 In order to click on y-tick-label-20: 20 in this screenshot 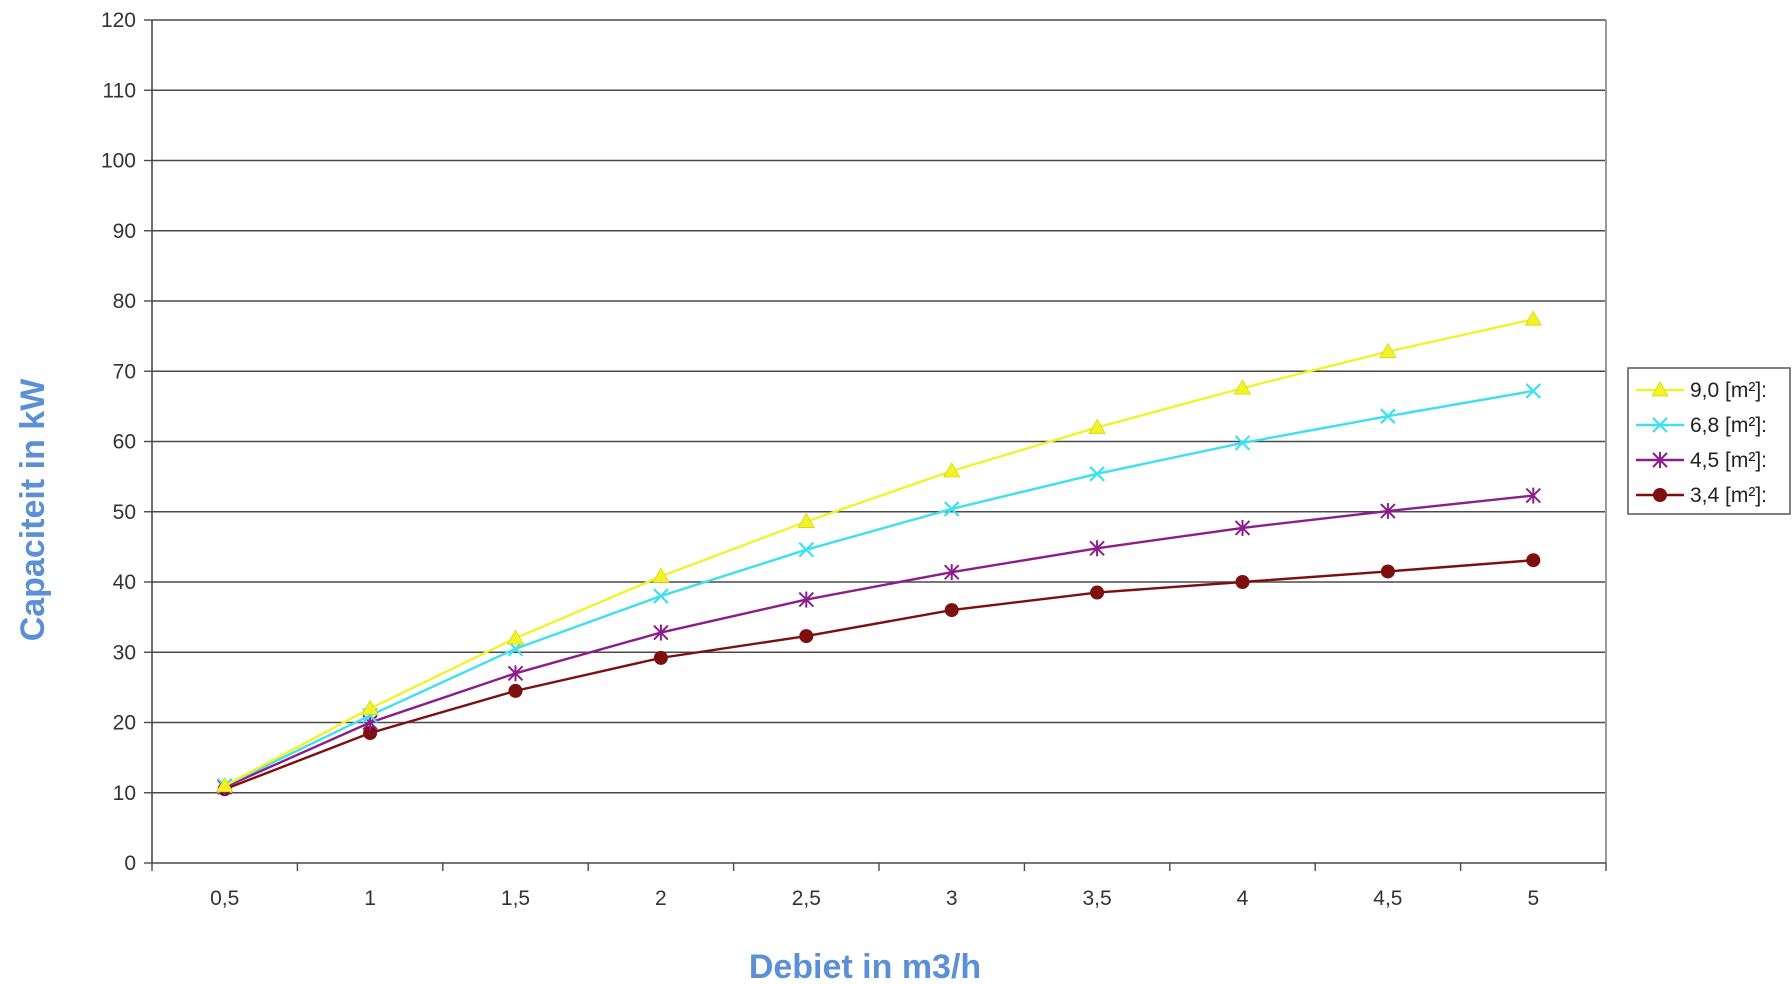, I will do `click(124, 723)`.